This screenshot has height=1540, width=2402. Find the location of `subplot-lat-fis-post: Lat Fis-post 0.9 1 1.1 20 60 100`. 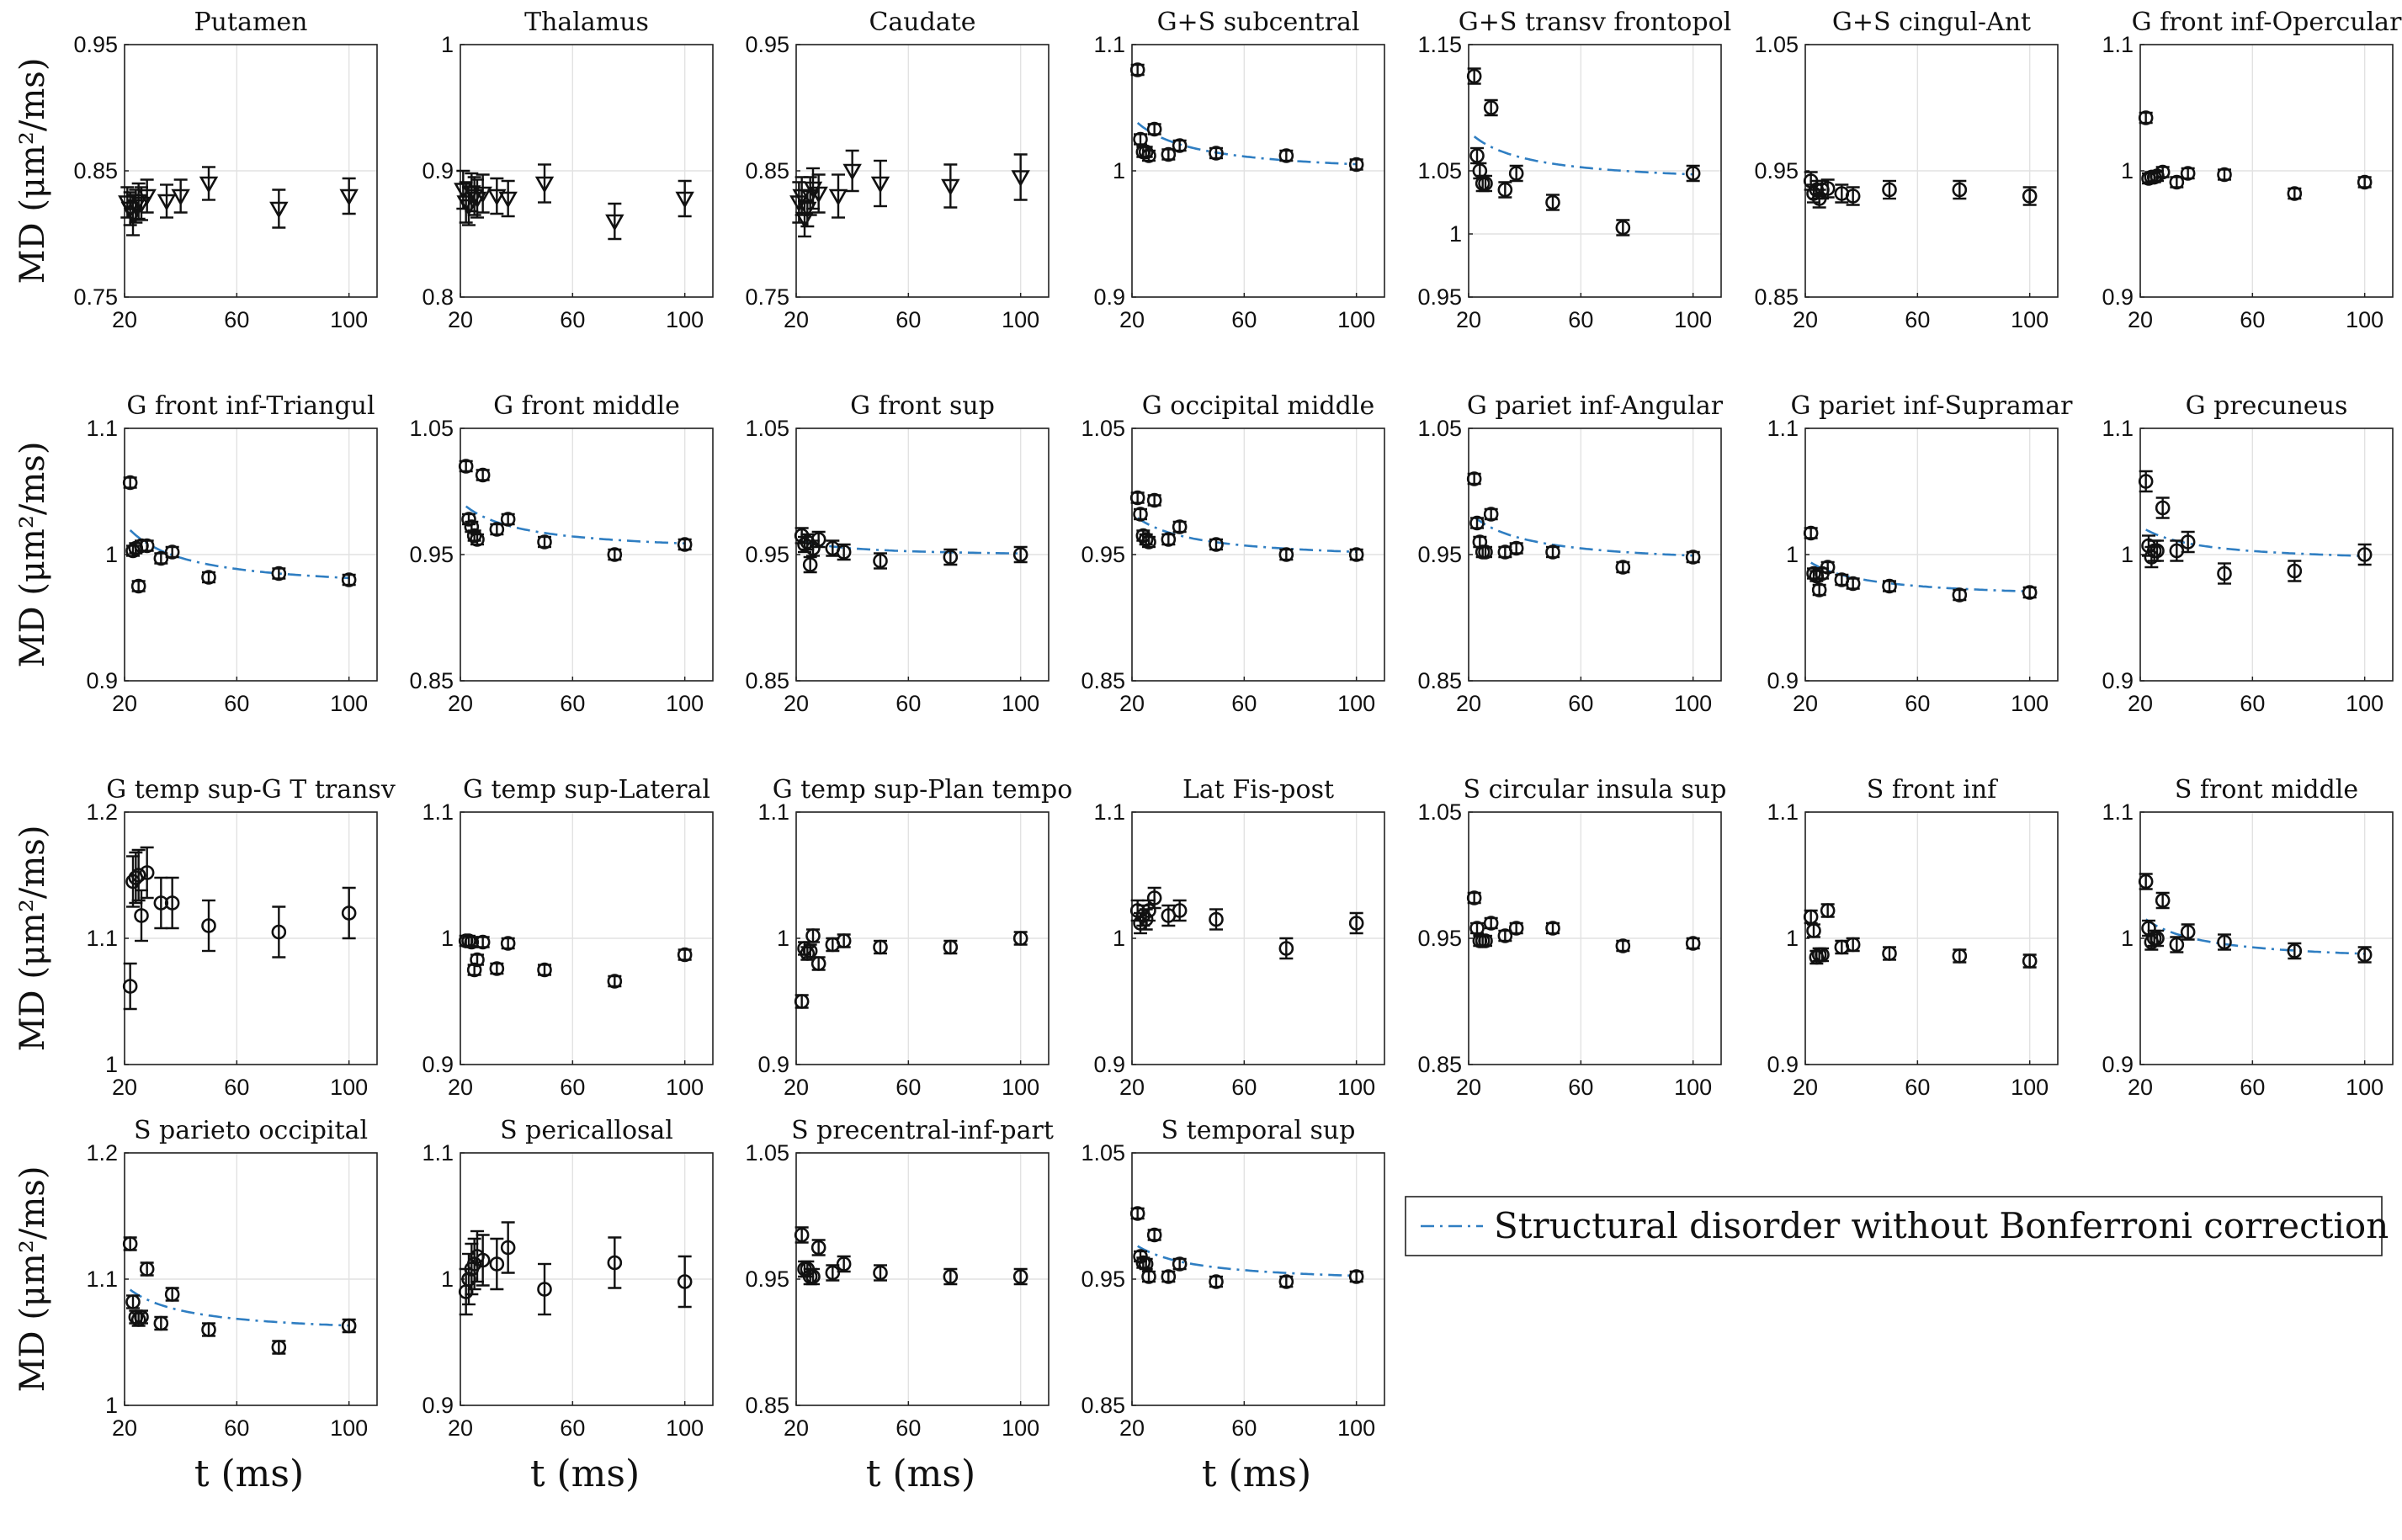

subplot-lat-fis-post: Lat Fis-post 0.9 1 1.1 20 60 100 is located at coordinates (1239, 937).